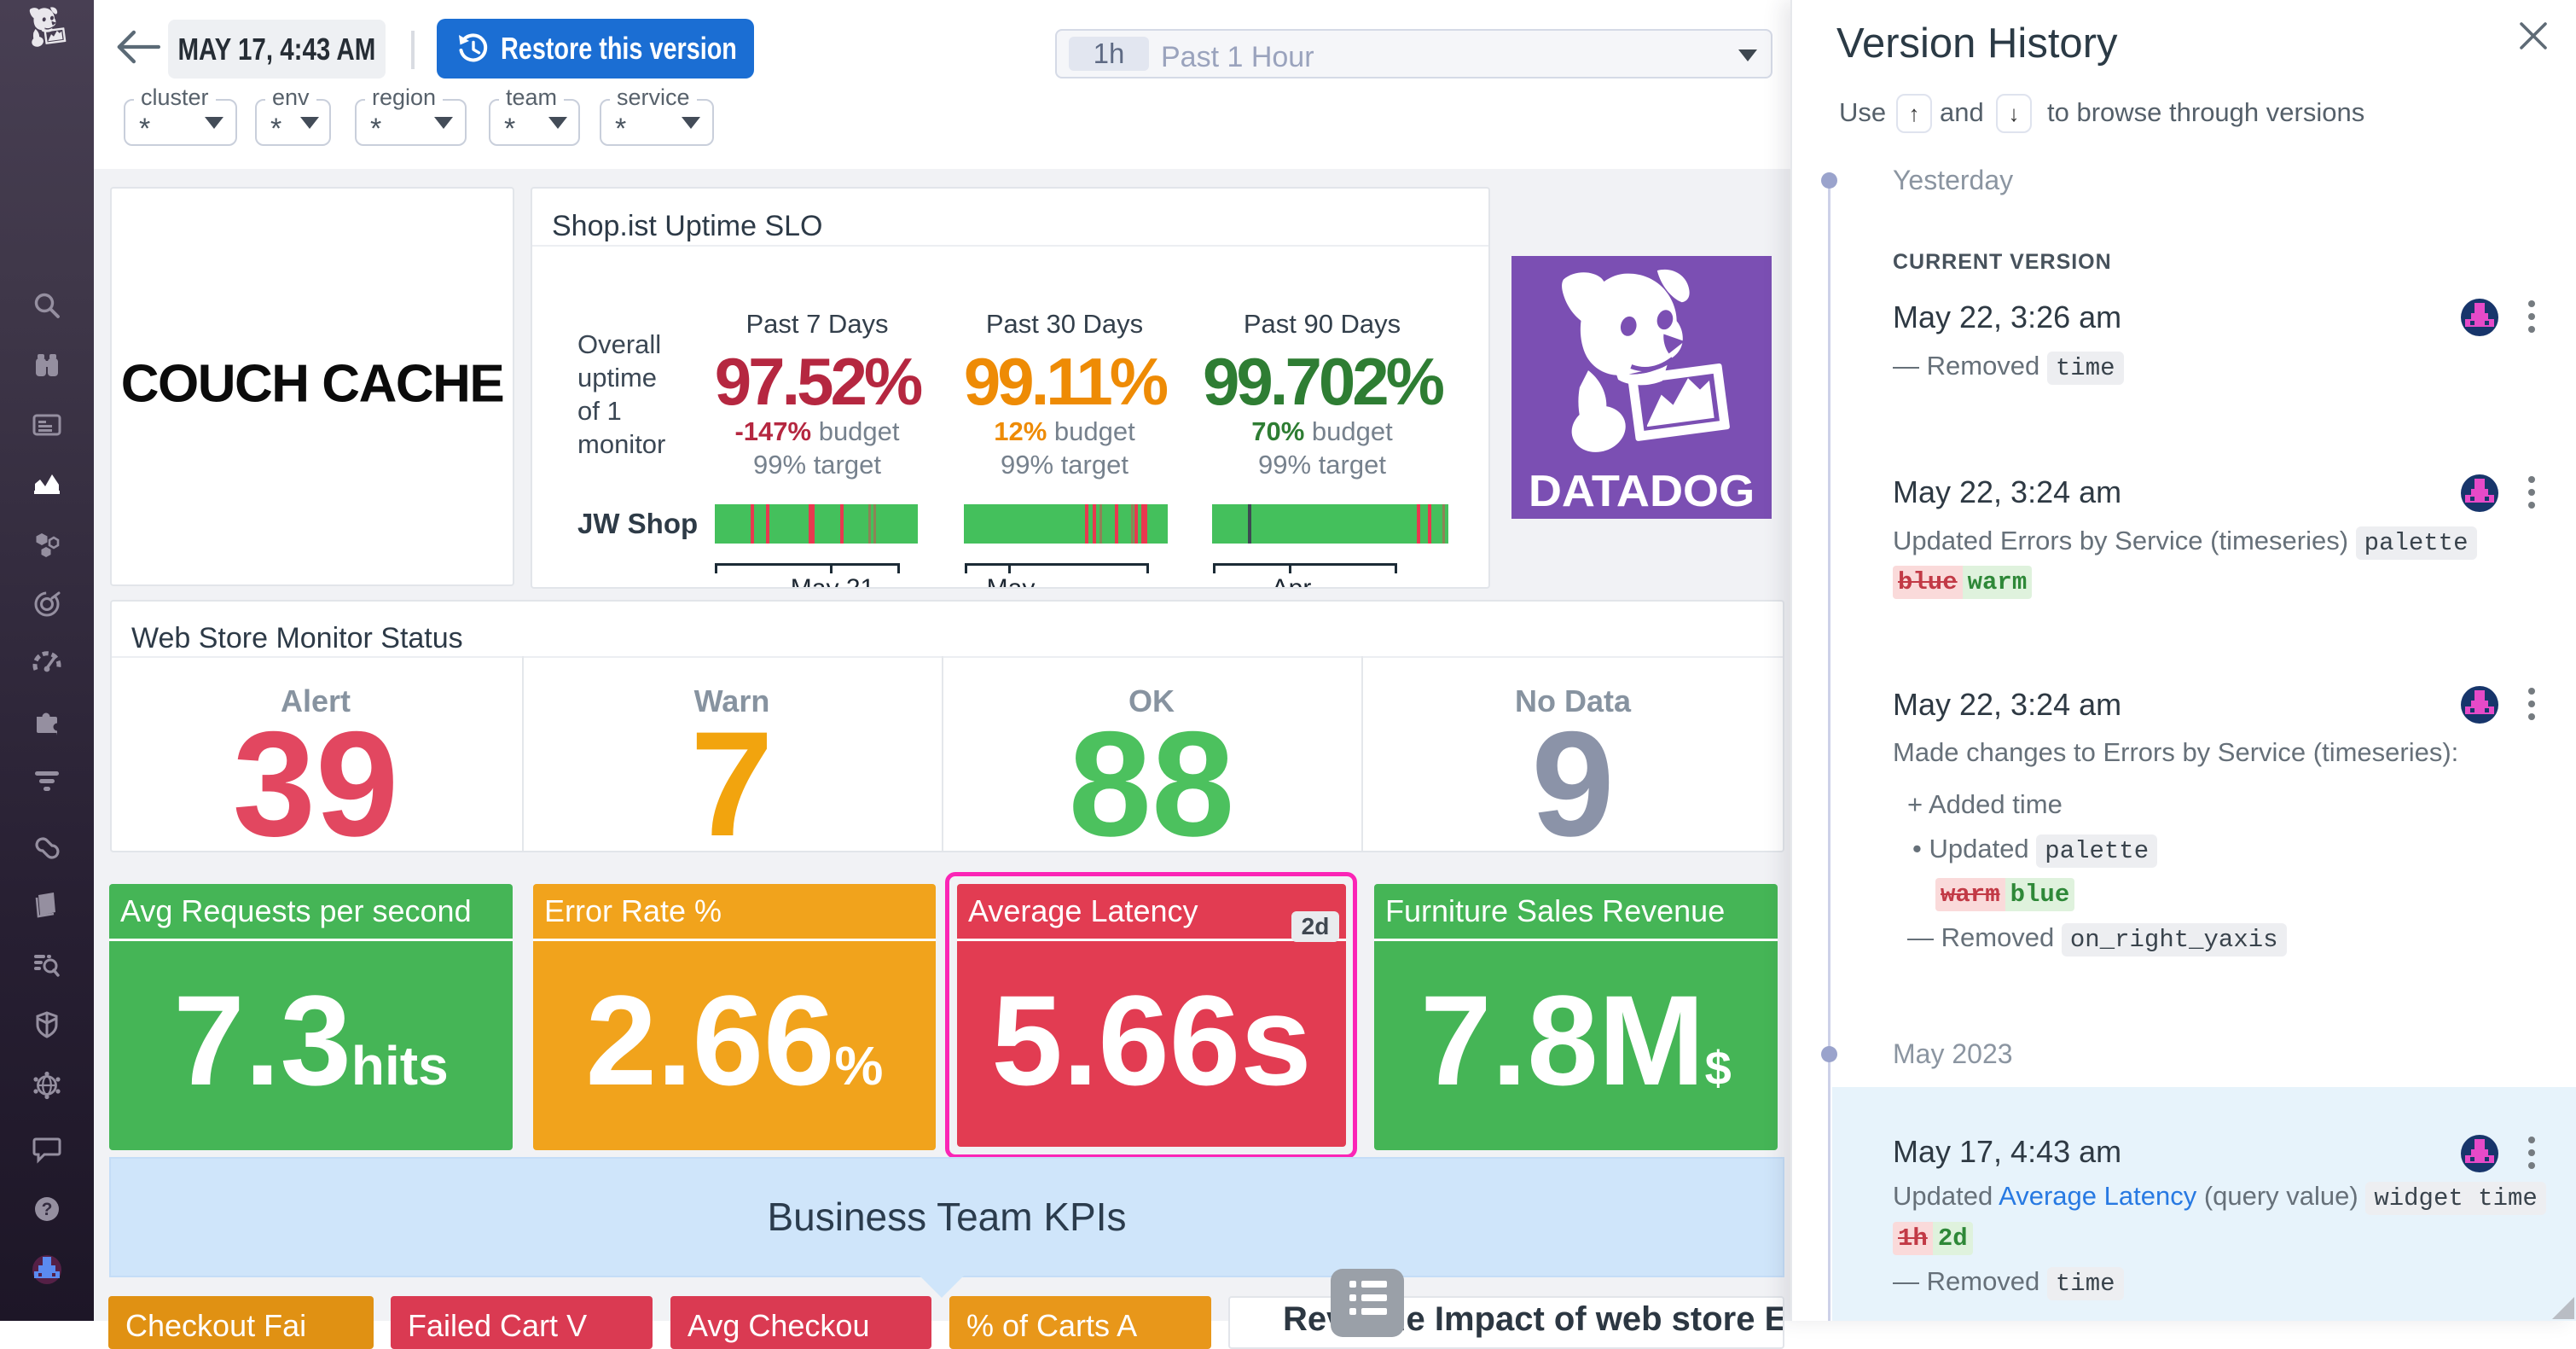 Image resolution: width=2576 pixels, height=1349 pixels. I want to click on svg-text: DATADOG, so click(1642, 490).